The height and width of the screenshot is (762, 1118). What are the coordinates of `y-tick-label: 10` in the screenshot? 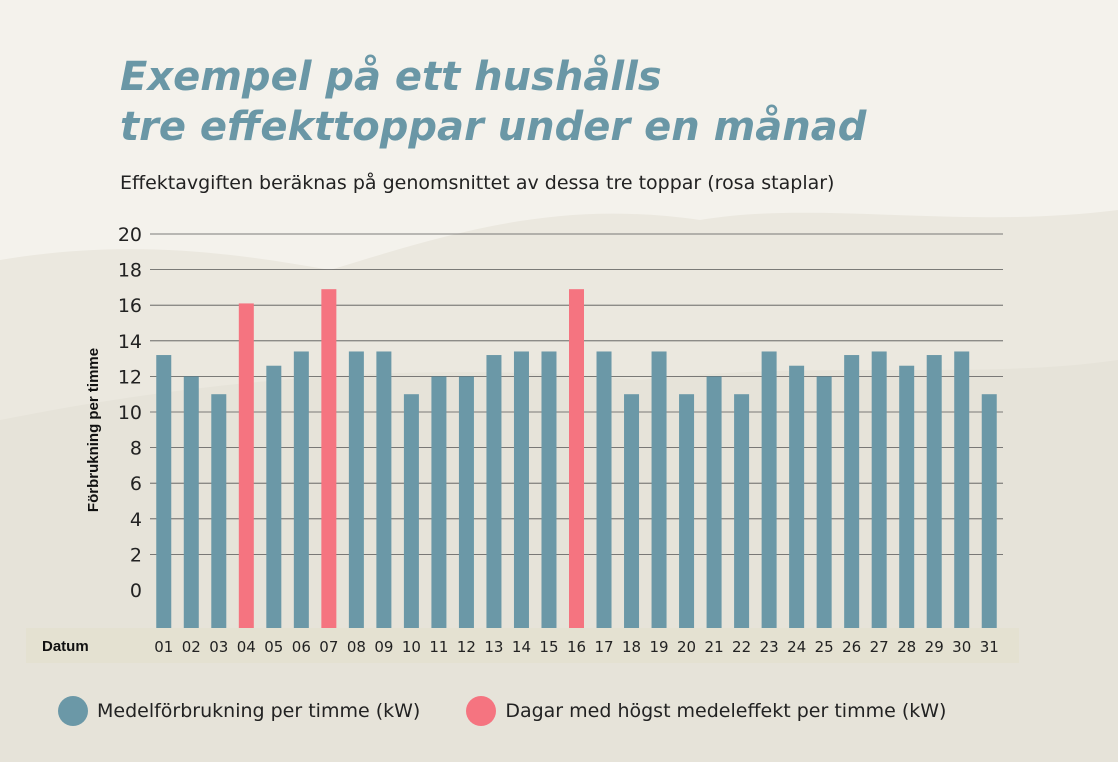 It's located at (130, 413).